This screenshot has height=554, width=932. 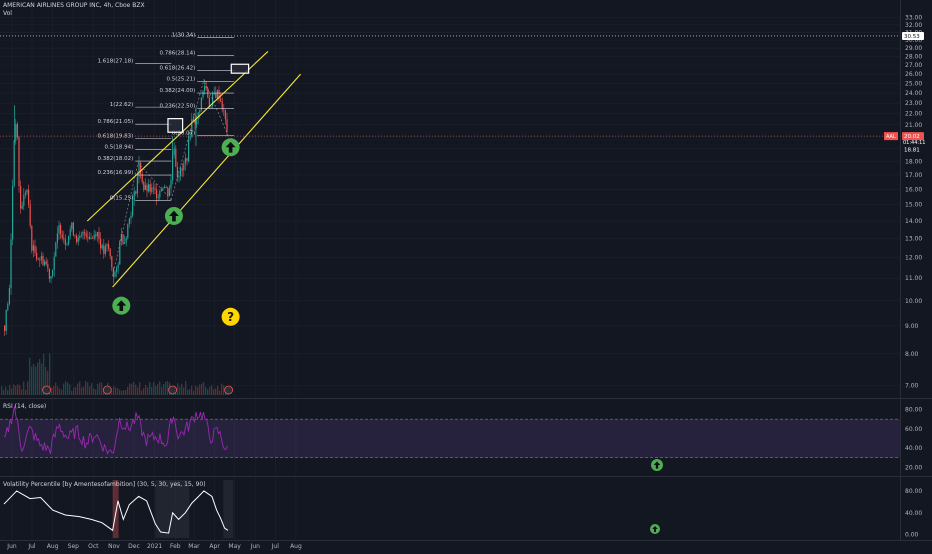 I want to click on volatility-line, so click(x=116, y=512).